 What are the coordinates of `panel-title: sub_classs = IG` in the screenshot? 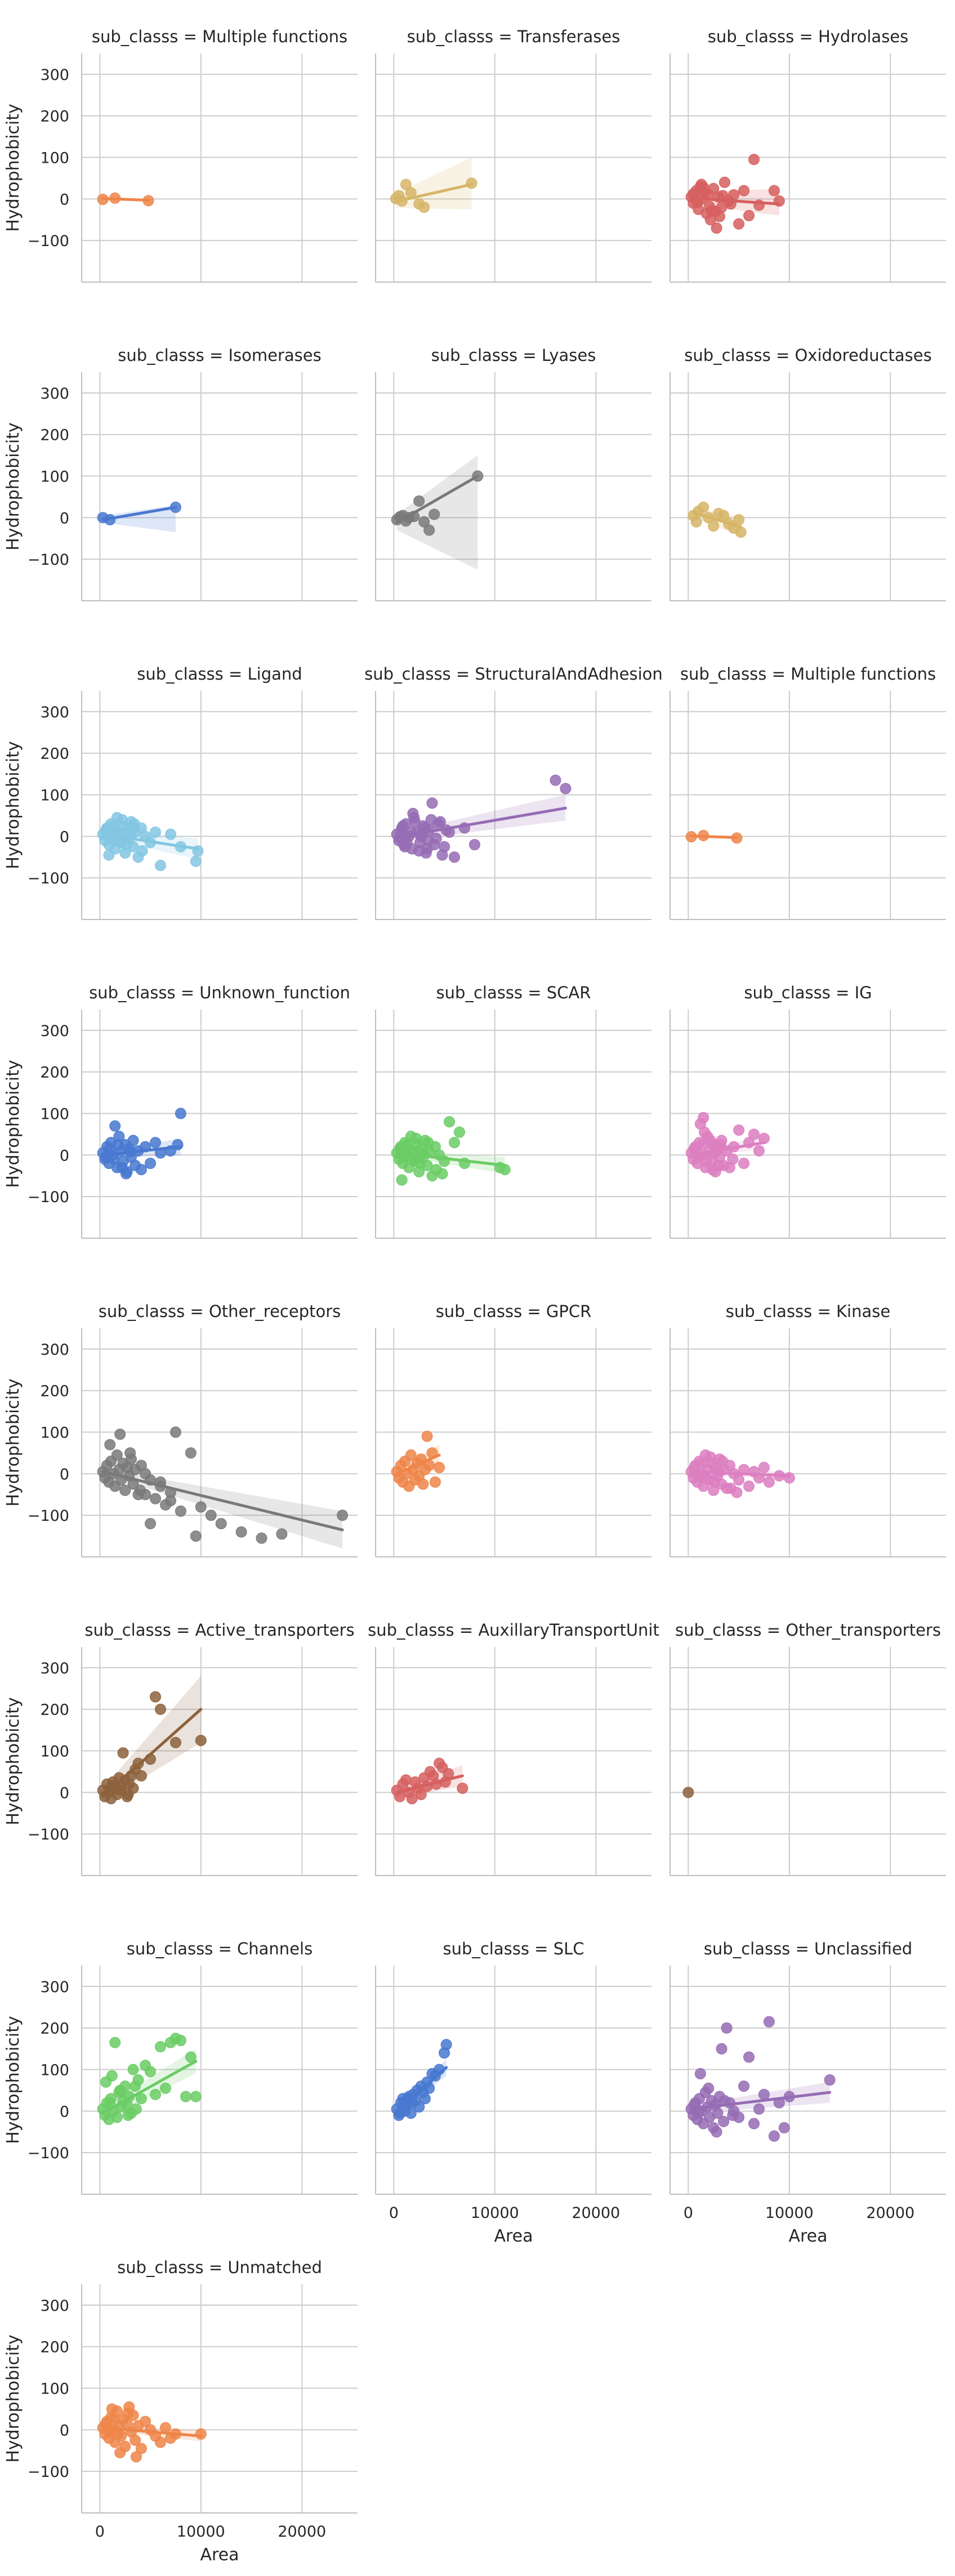 It's located at (808, 992).